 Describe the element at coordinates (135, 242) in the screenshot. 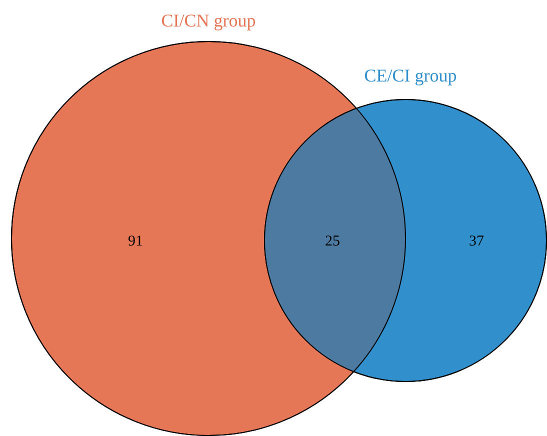

I see `data-label: 91` at that location.